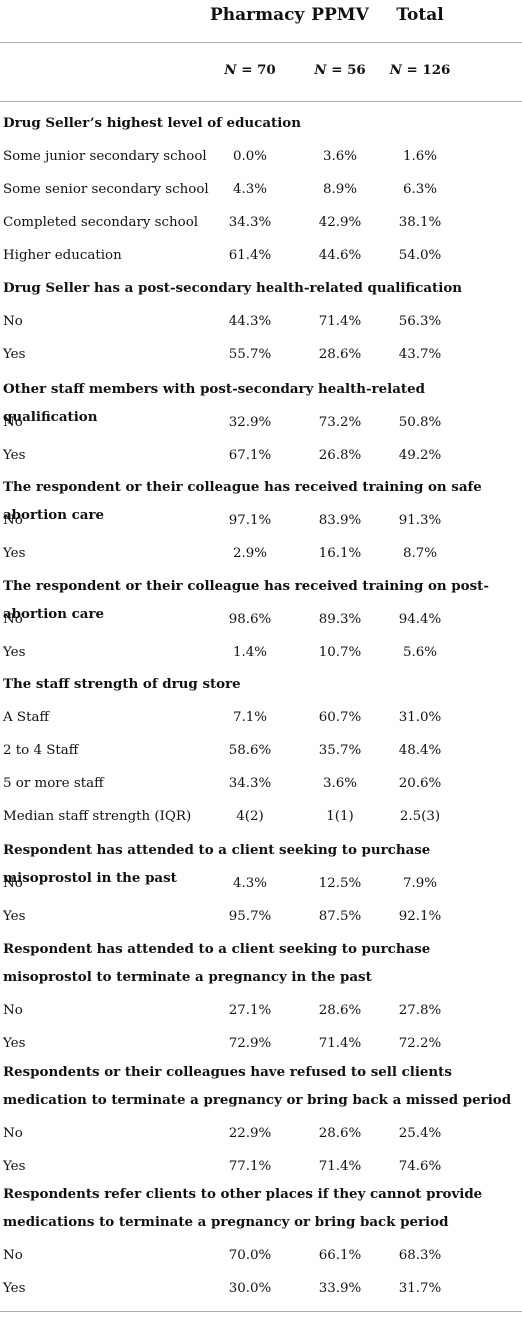 The height and width of the screenshot is (1318, 522). I want to click on section-title: The staff strength of drug store, so click(122, 684).